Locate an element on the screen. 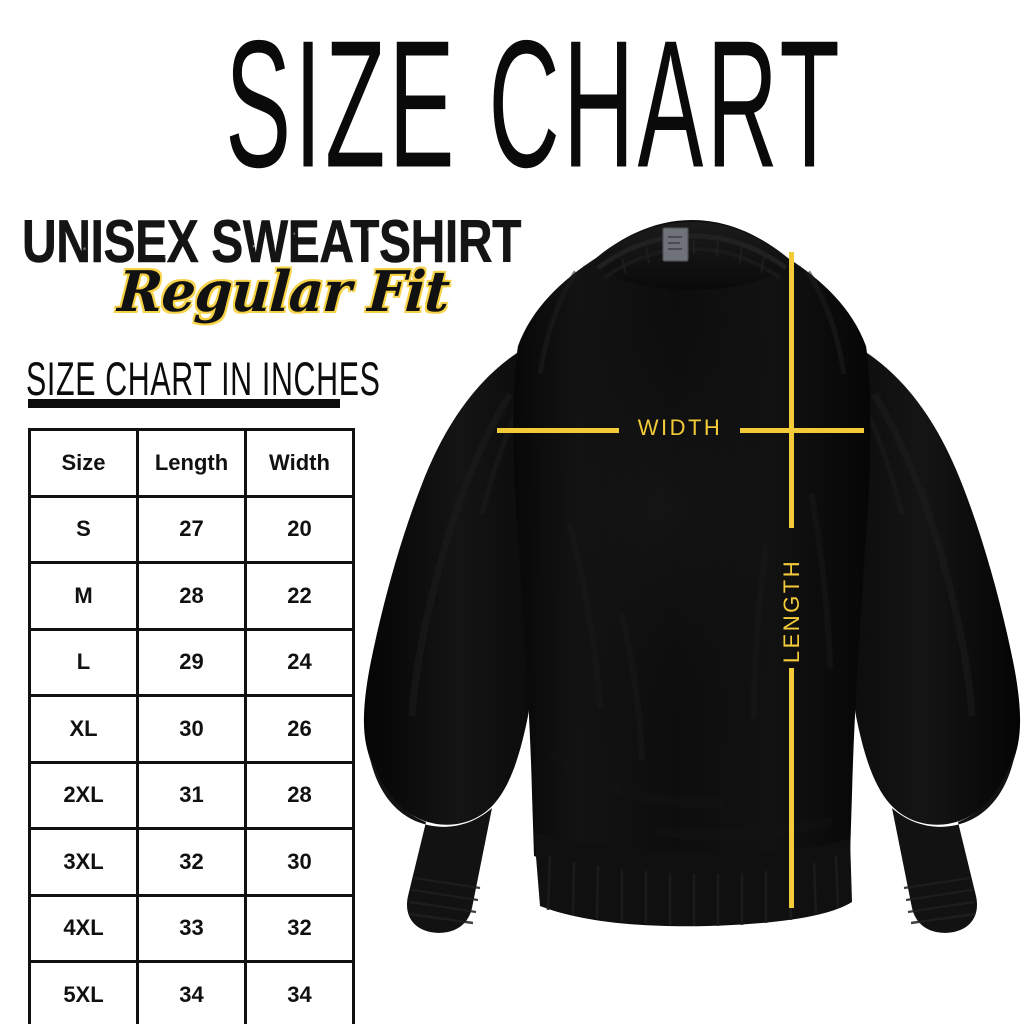 The width and height of the screenshot is (1024, 1024). cell-width: 22 is located at coordinates (299, 596).